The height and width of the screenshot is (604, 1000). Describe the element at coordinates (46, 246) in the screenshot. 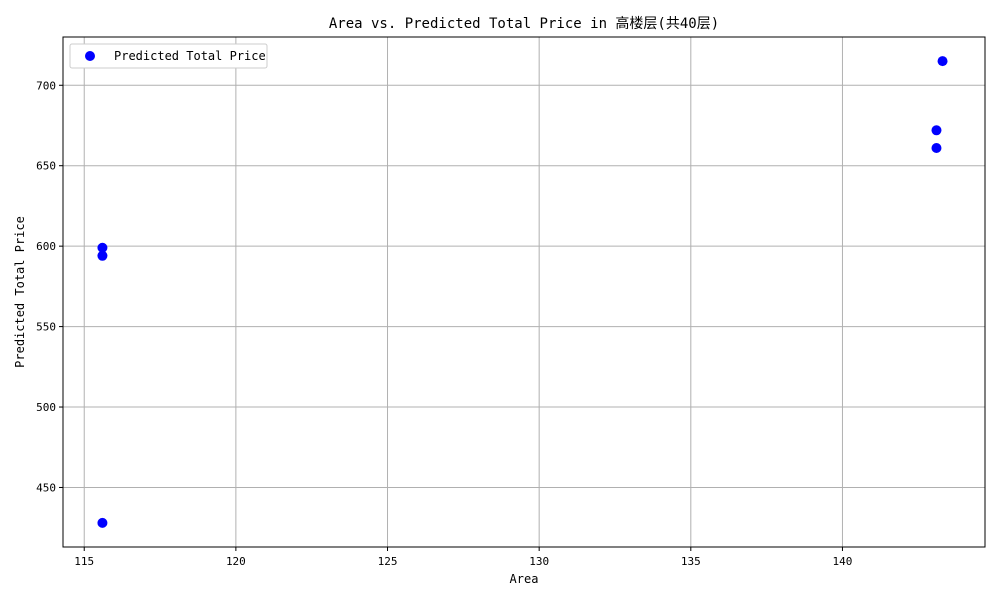

I see `y-tick-label: 600` at that location.